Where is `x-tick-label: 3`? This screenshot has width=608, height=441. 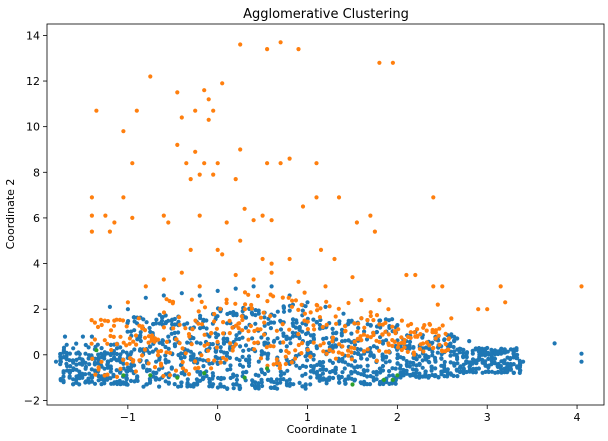 x-tick-label: 3 is located at coordinates (487, 417).